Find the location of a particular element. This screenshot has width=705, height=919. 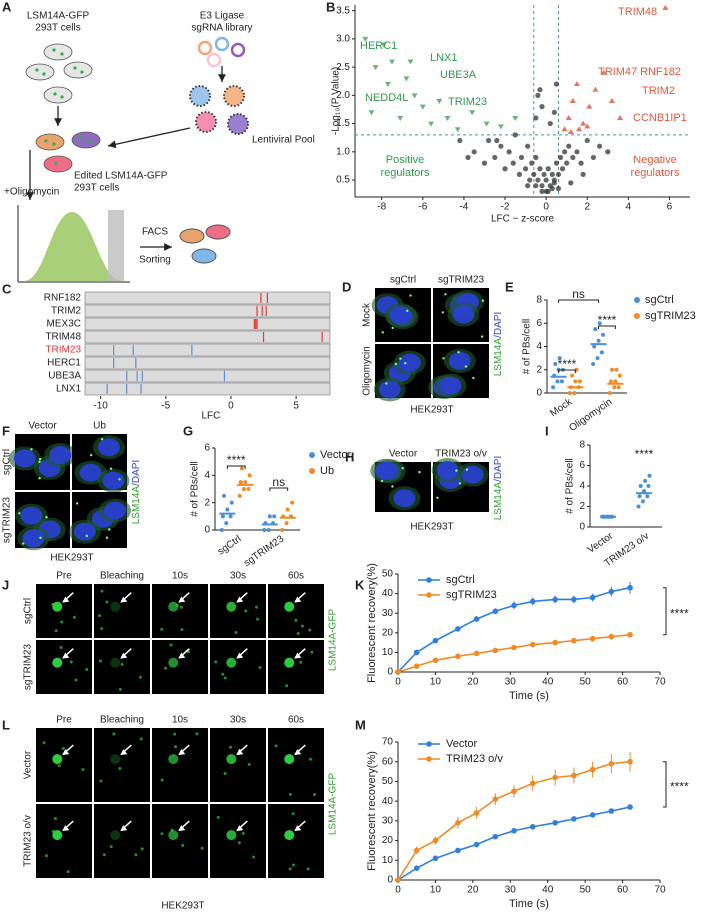

x-tick-label: 30 is located at coordinates (511, 890).